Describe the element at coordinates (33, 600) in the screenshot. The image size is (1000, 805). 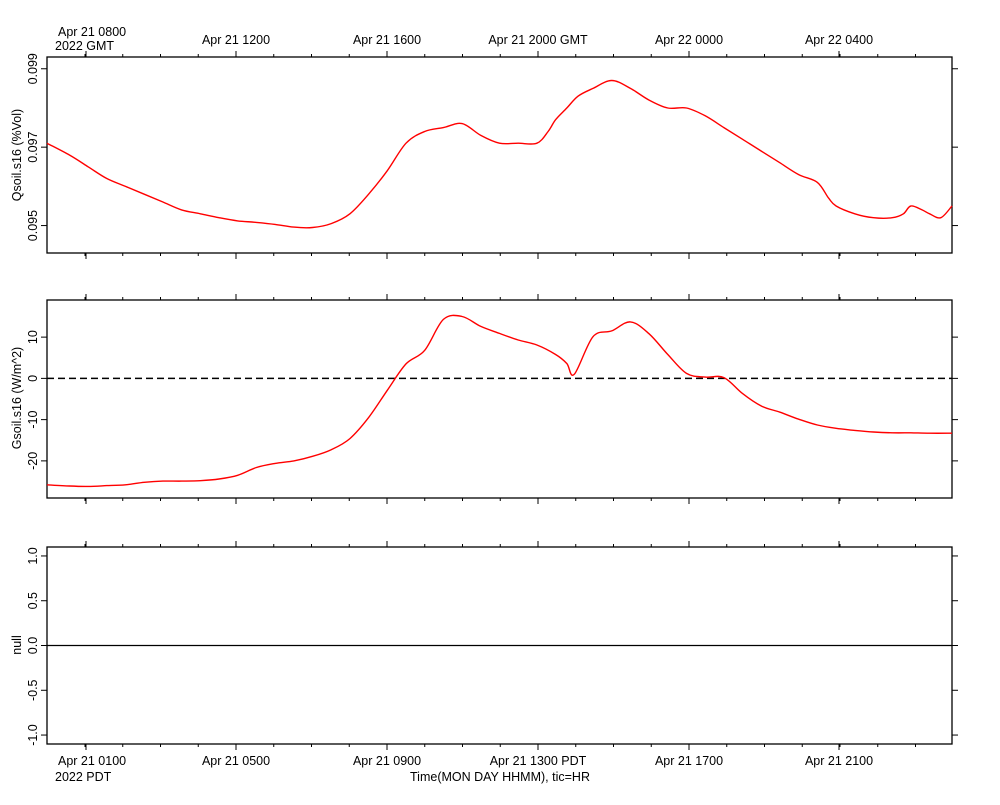
I see `y-tick-label: 0.5` at that location.